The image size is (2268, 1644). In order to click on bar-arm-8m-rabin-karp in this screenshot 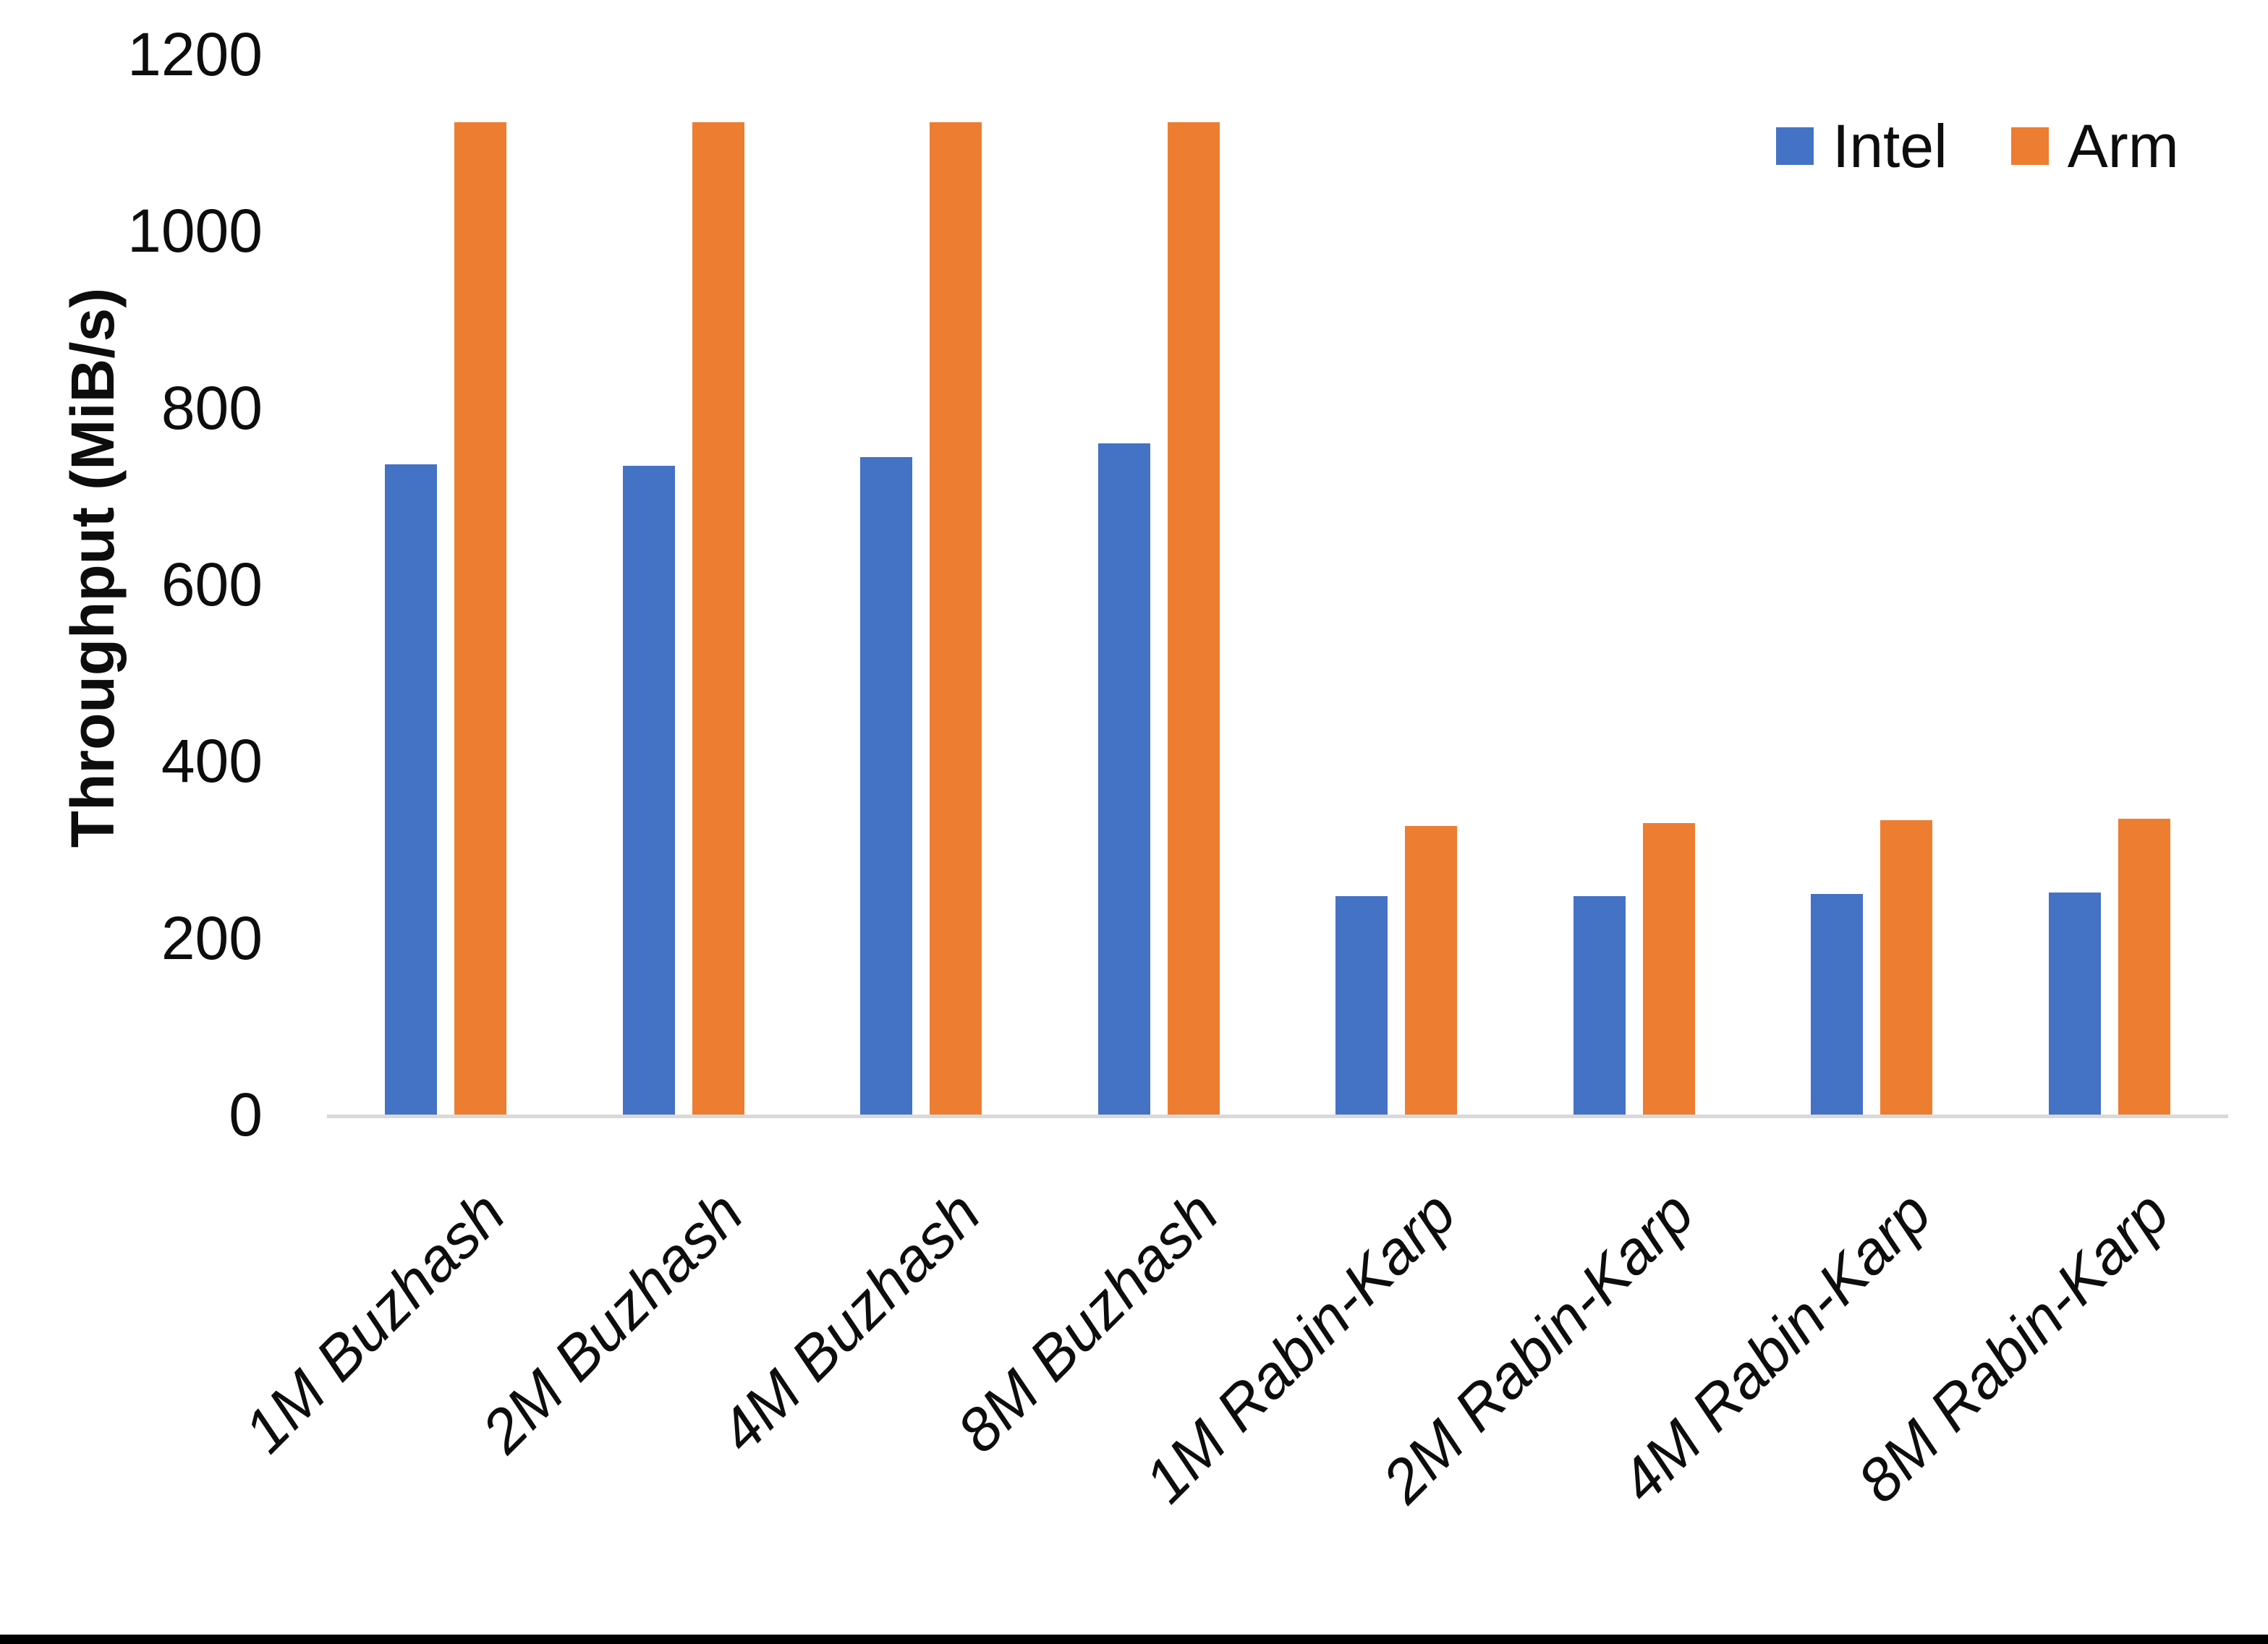, I will do `click(2144, 967)`.